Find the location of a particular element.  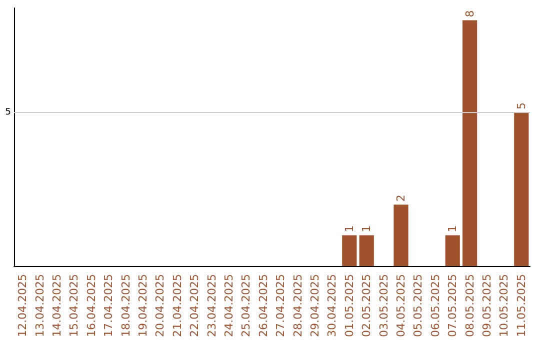

x-tick-label: 04.05.2025 is located at coordinates (401, 306).